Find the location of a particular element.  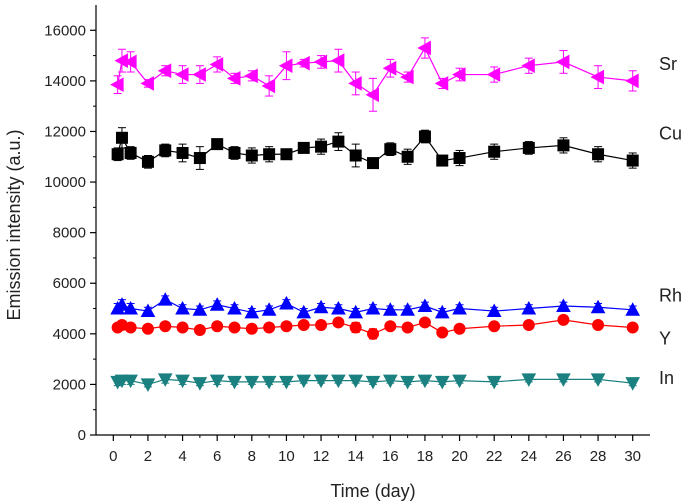

x-tick-label: 26 is located at coordinates (563, 456).